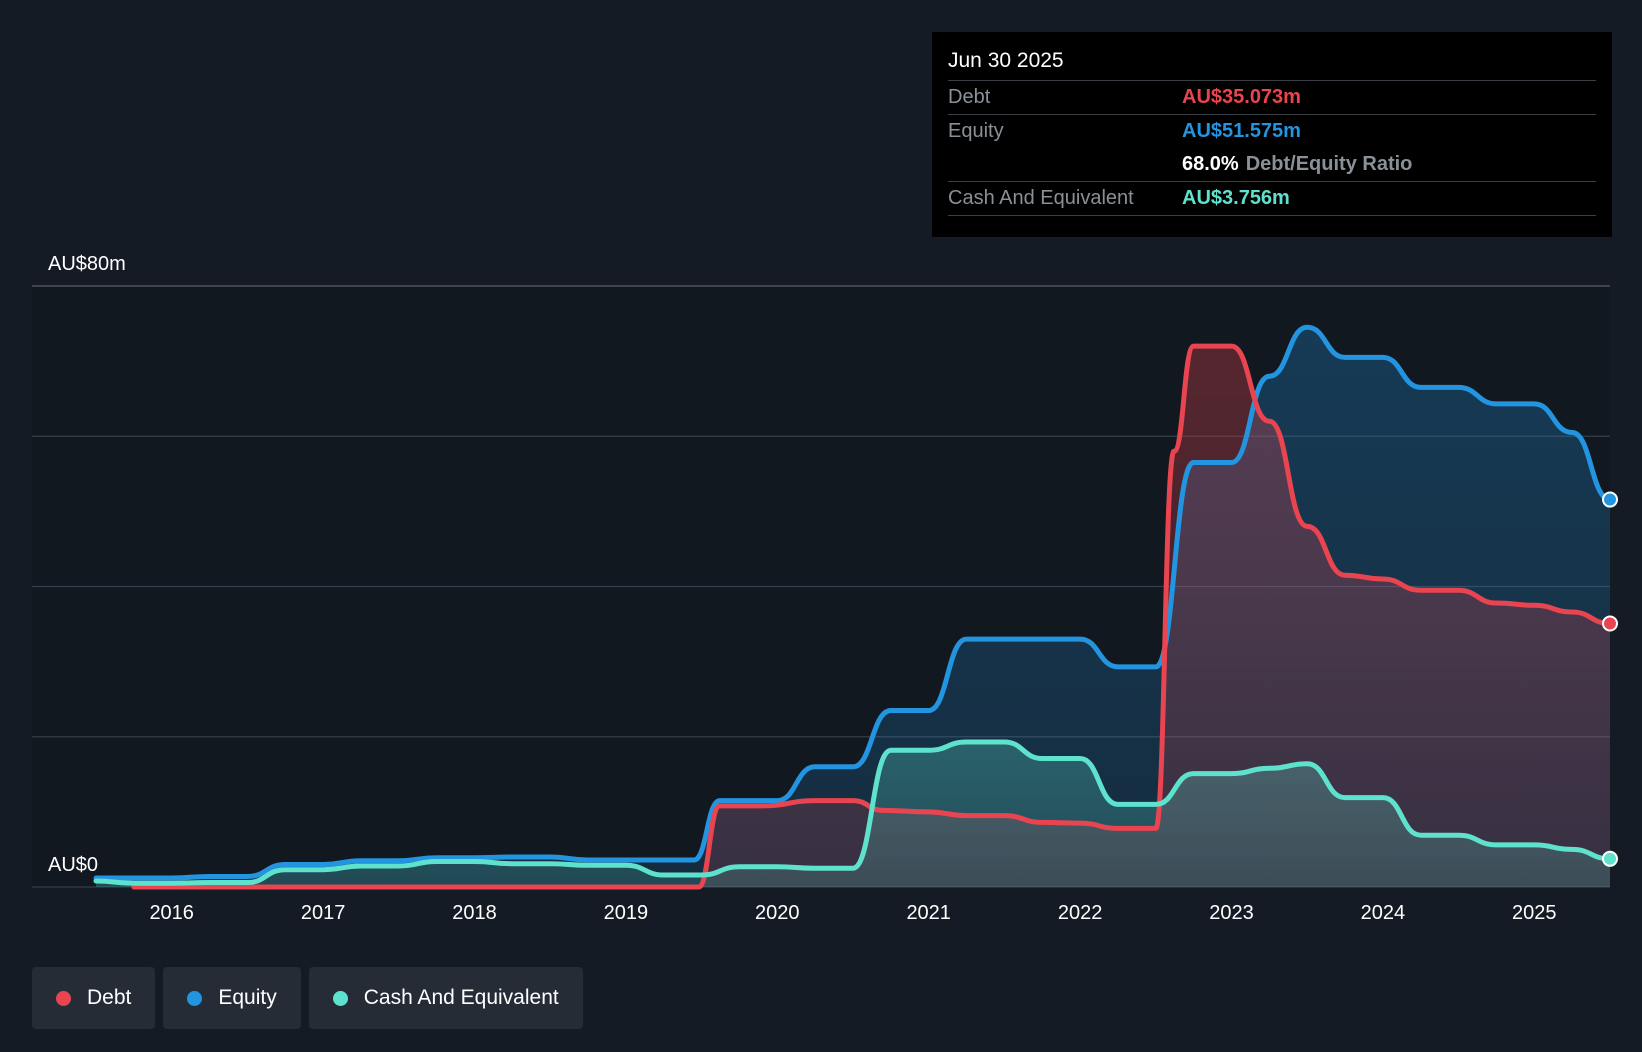  Describe the element at coordinates (969, 97) in the screenshot. I see `tooltip-debt-label: Debt` at that location.